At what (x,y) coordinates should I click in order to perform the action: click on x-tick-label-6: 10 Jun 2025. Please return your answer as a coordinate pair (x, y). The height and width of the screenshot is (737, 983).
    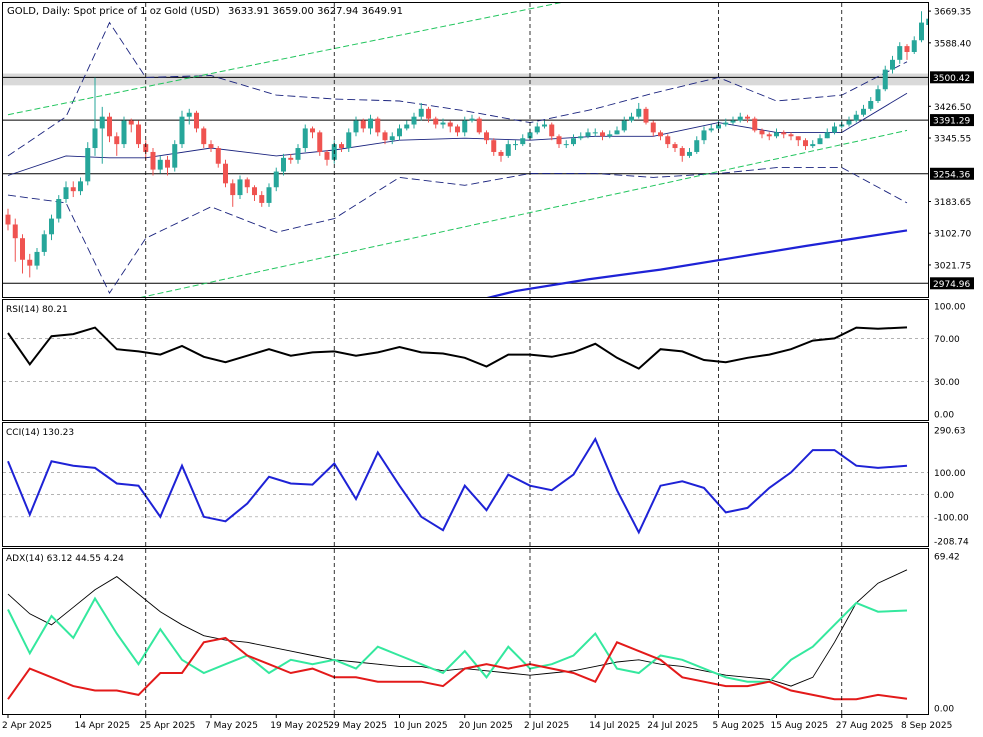
    Looking at the image, I should click on (421, 726).